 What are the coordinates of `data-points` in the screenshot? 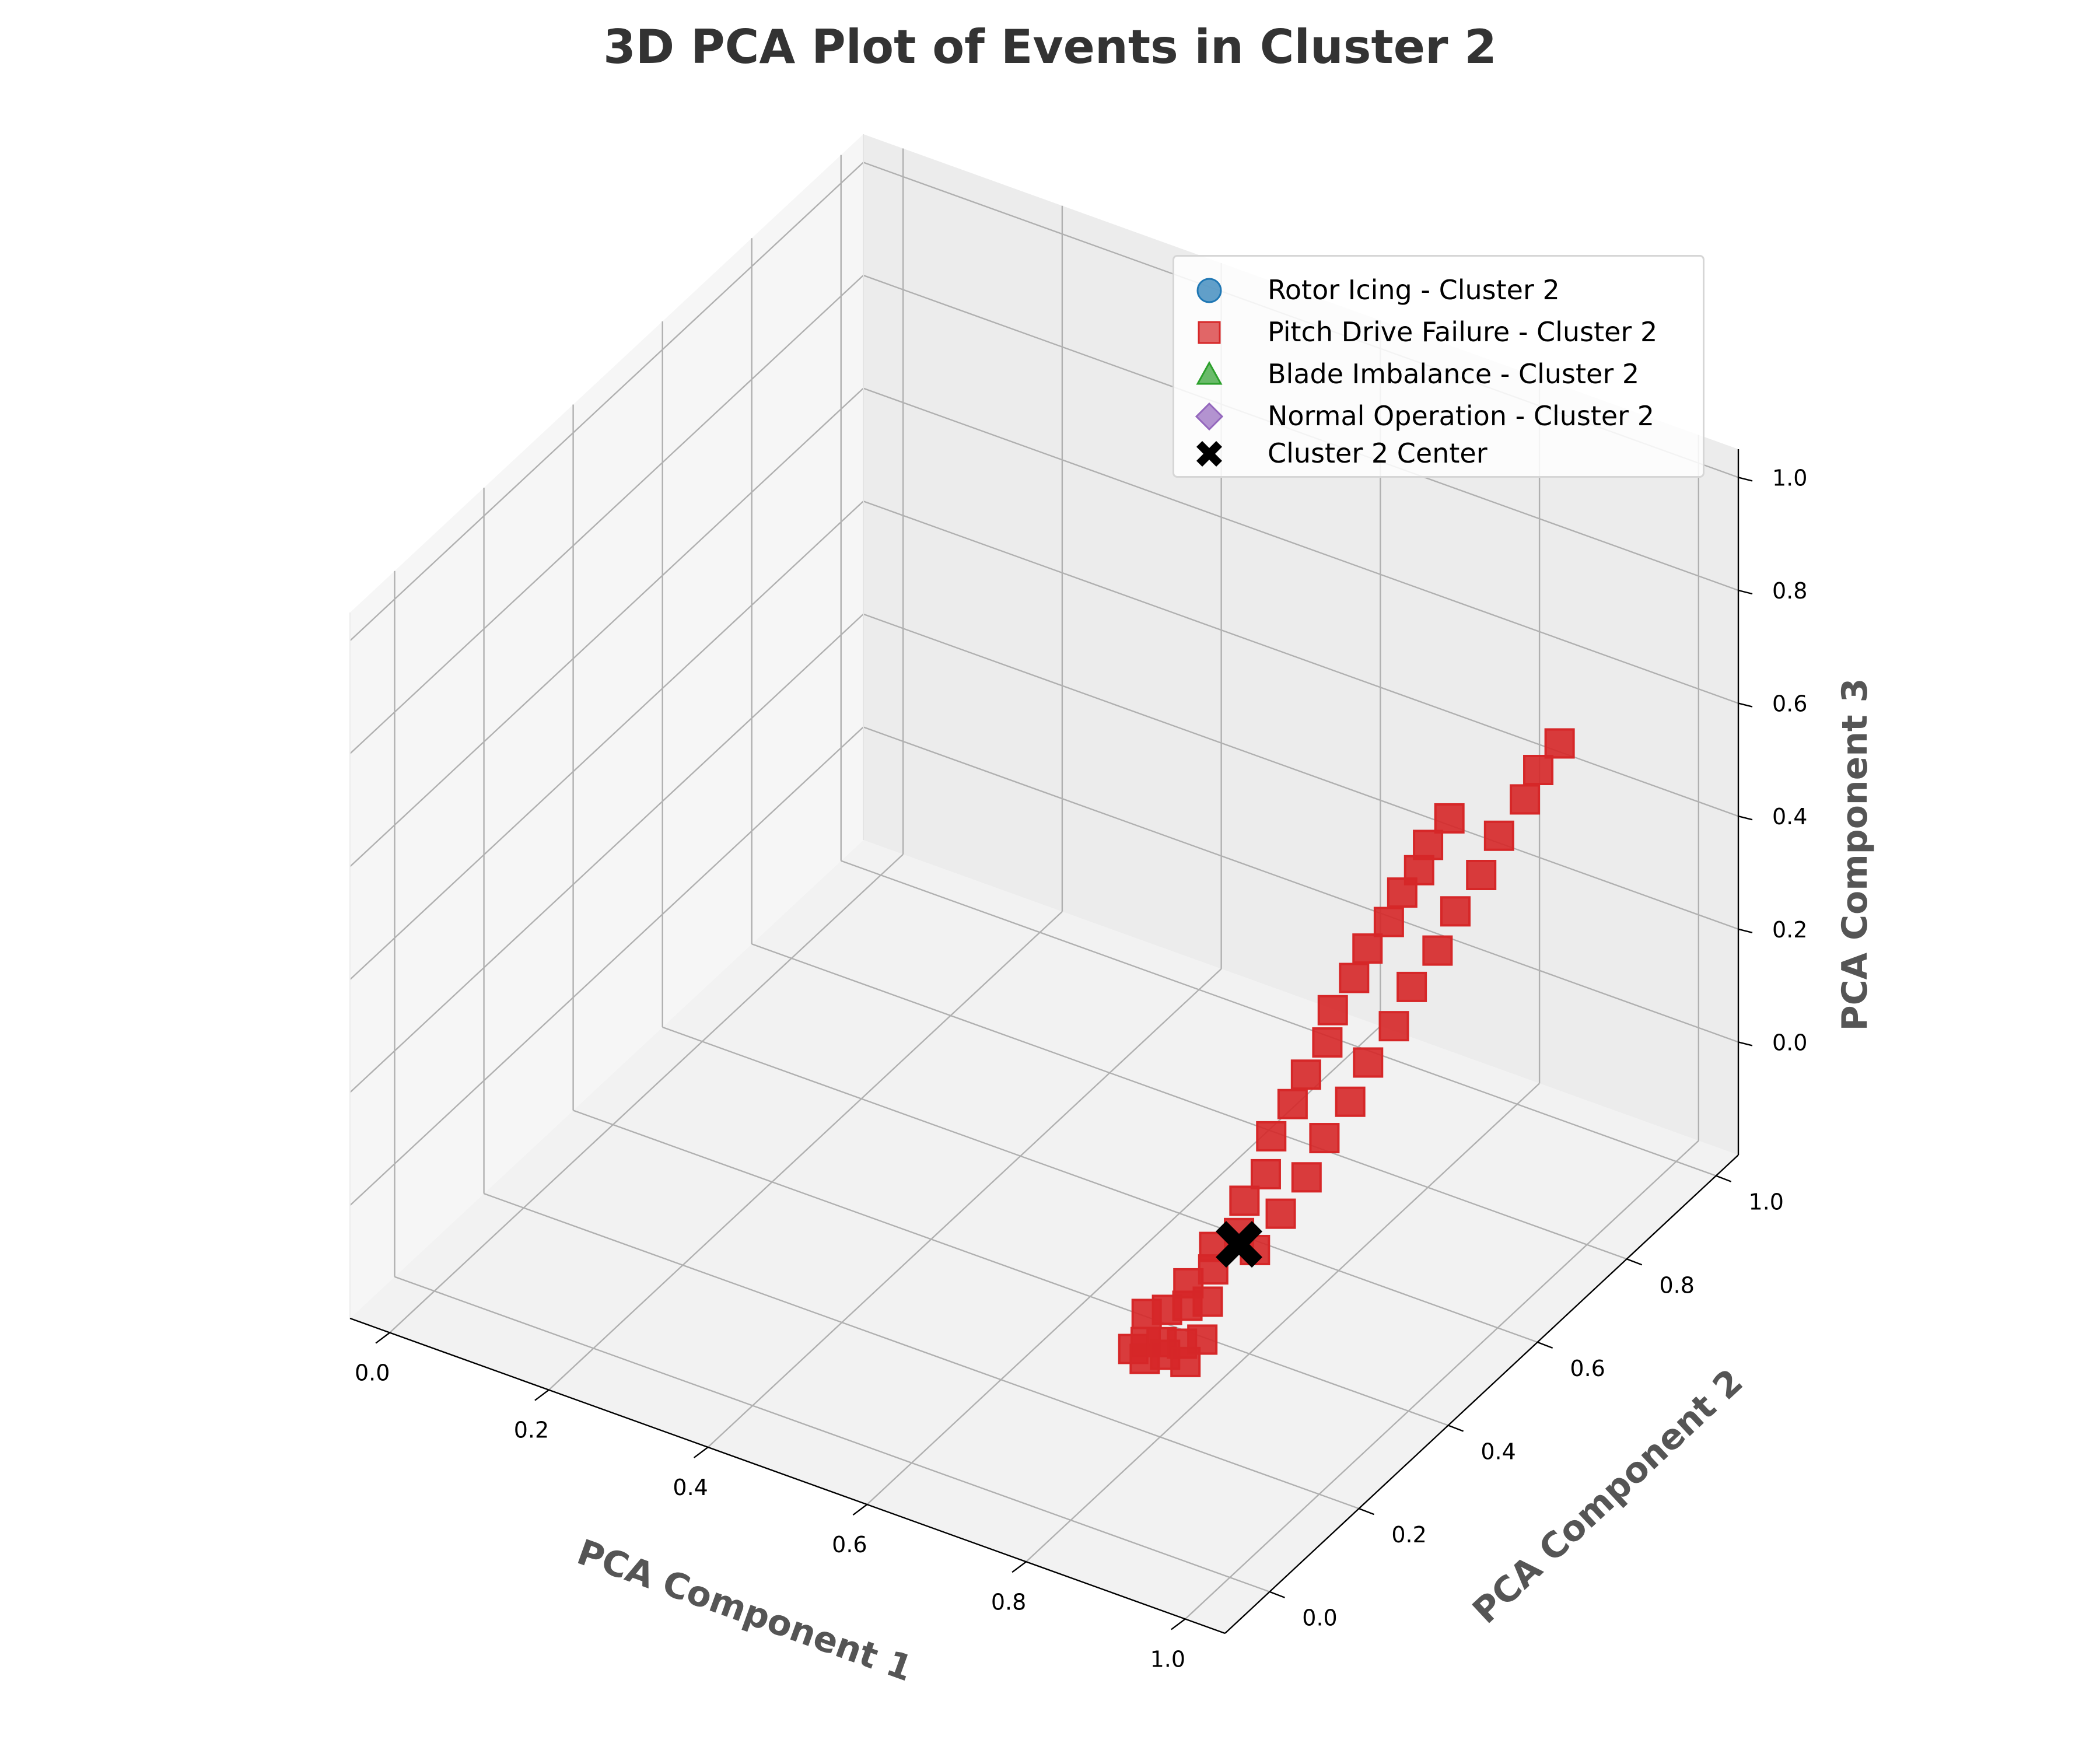 It's located at (1346, 1052).